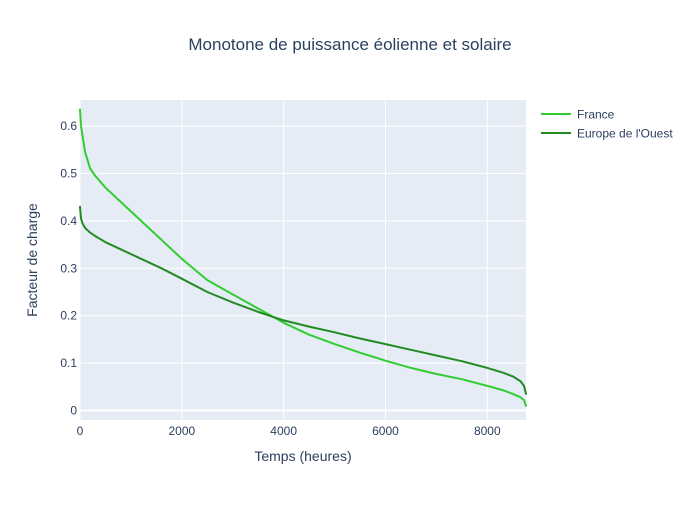  Describe the element at coordinates (68, 268) in the screenshot. I see `y-tick-label: 0.3` at that location.